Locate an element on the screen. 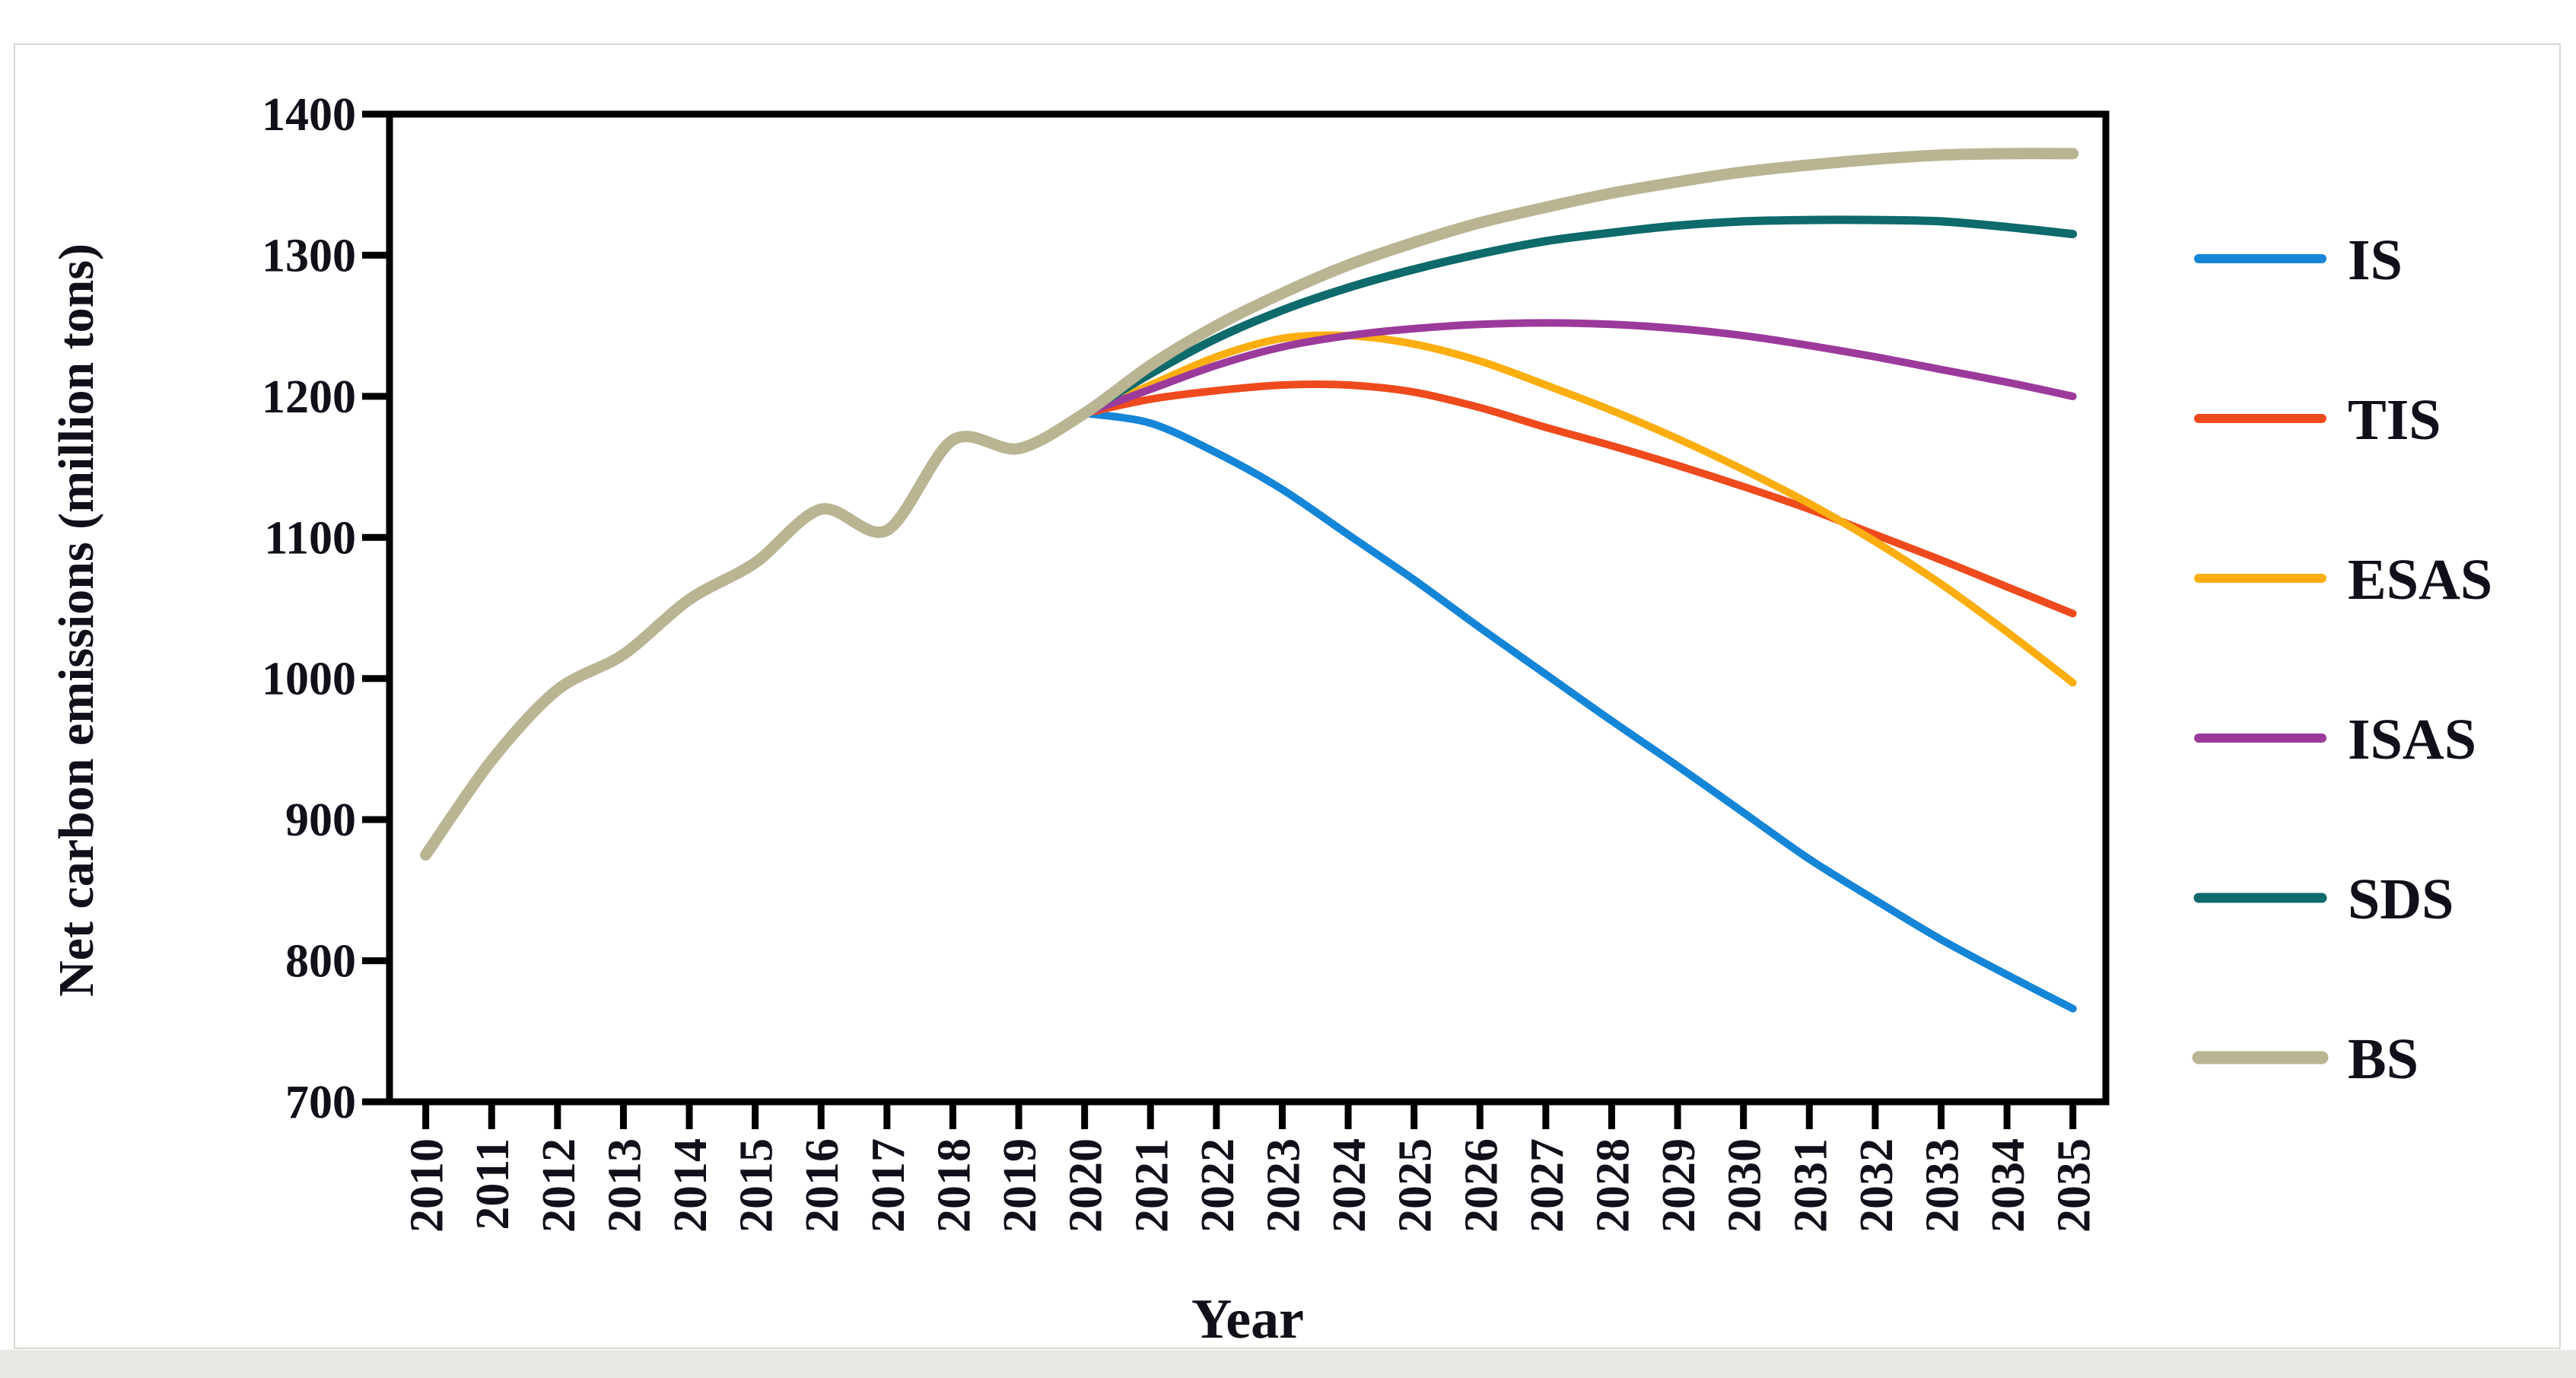 The height and width of the screenshot is (1378, 2576). legend-label-IS: IS is located at coordinates (2375, 260).